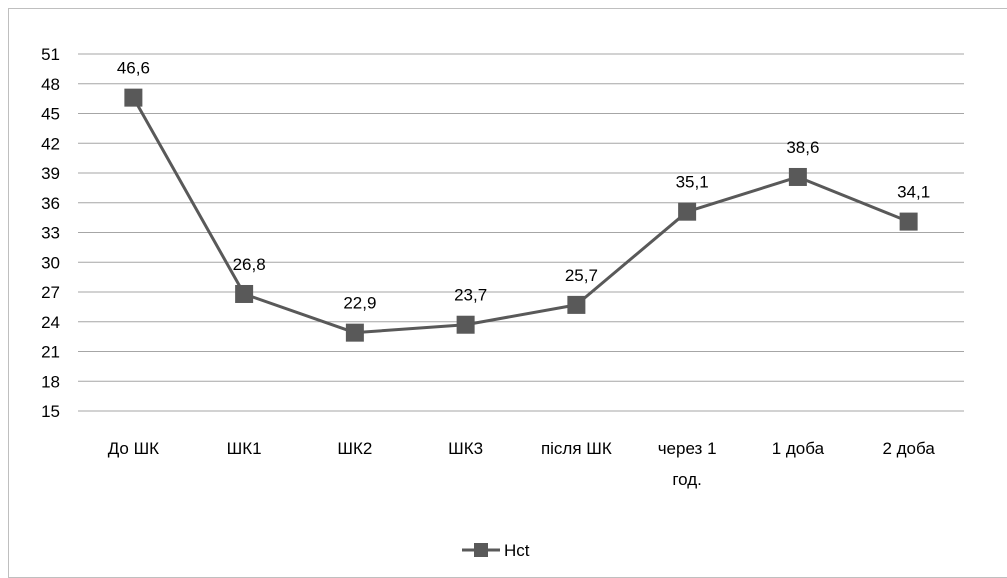 This screenshot has height=578, width=1007. What do you see at coordinates (50, 84) in the screenshot?
I see `y-tick-label: 48` at bounding box center [50, 84].